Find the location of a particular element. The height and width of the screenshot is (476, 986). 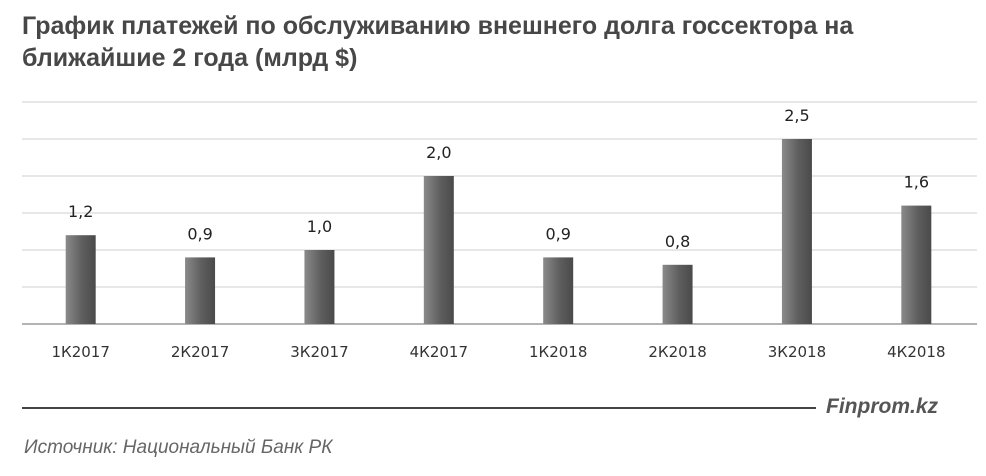

x-tick-label: 2К2018 is located at coordinates (677, 352).